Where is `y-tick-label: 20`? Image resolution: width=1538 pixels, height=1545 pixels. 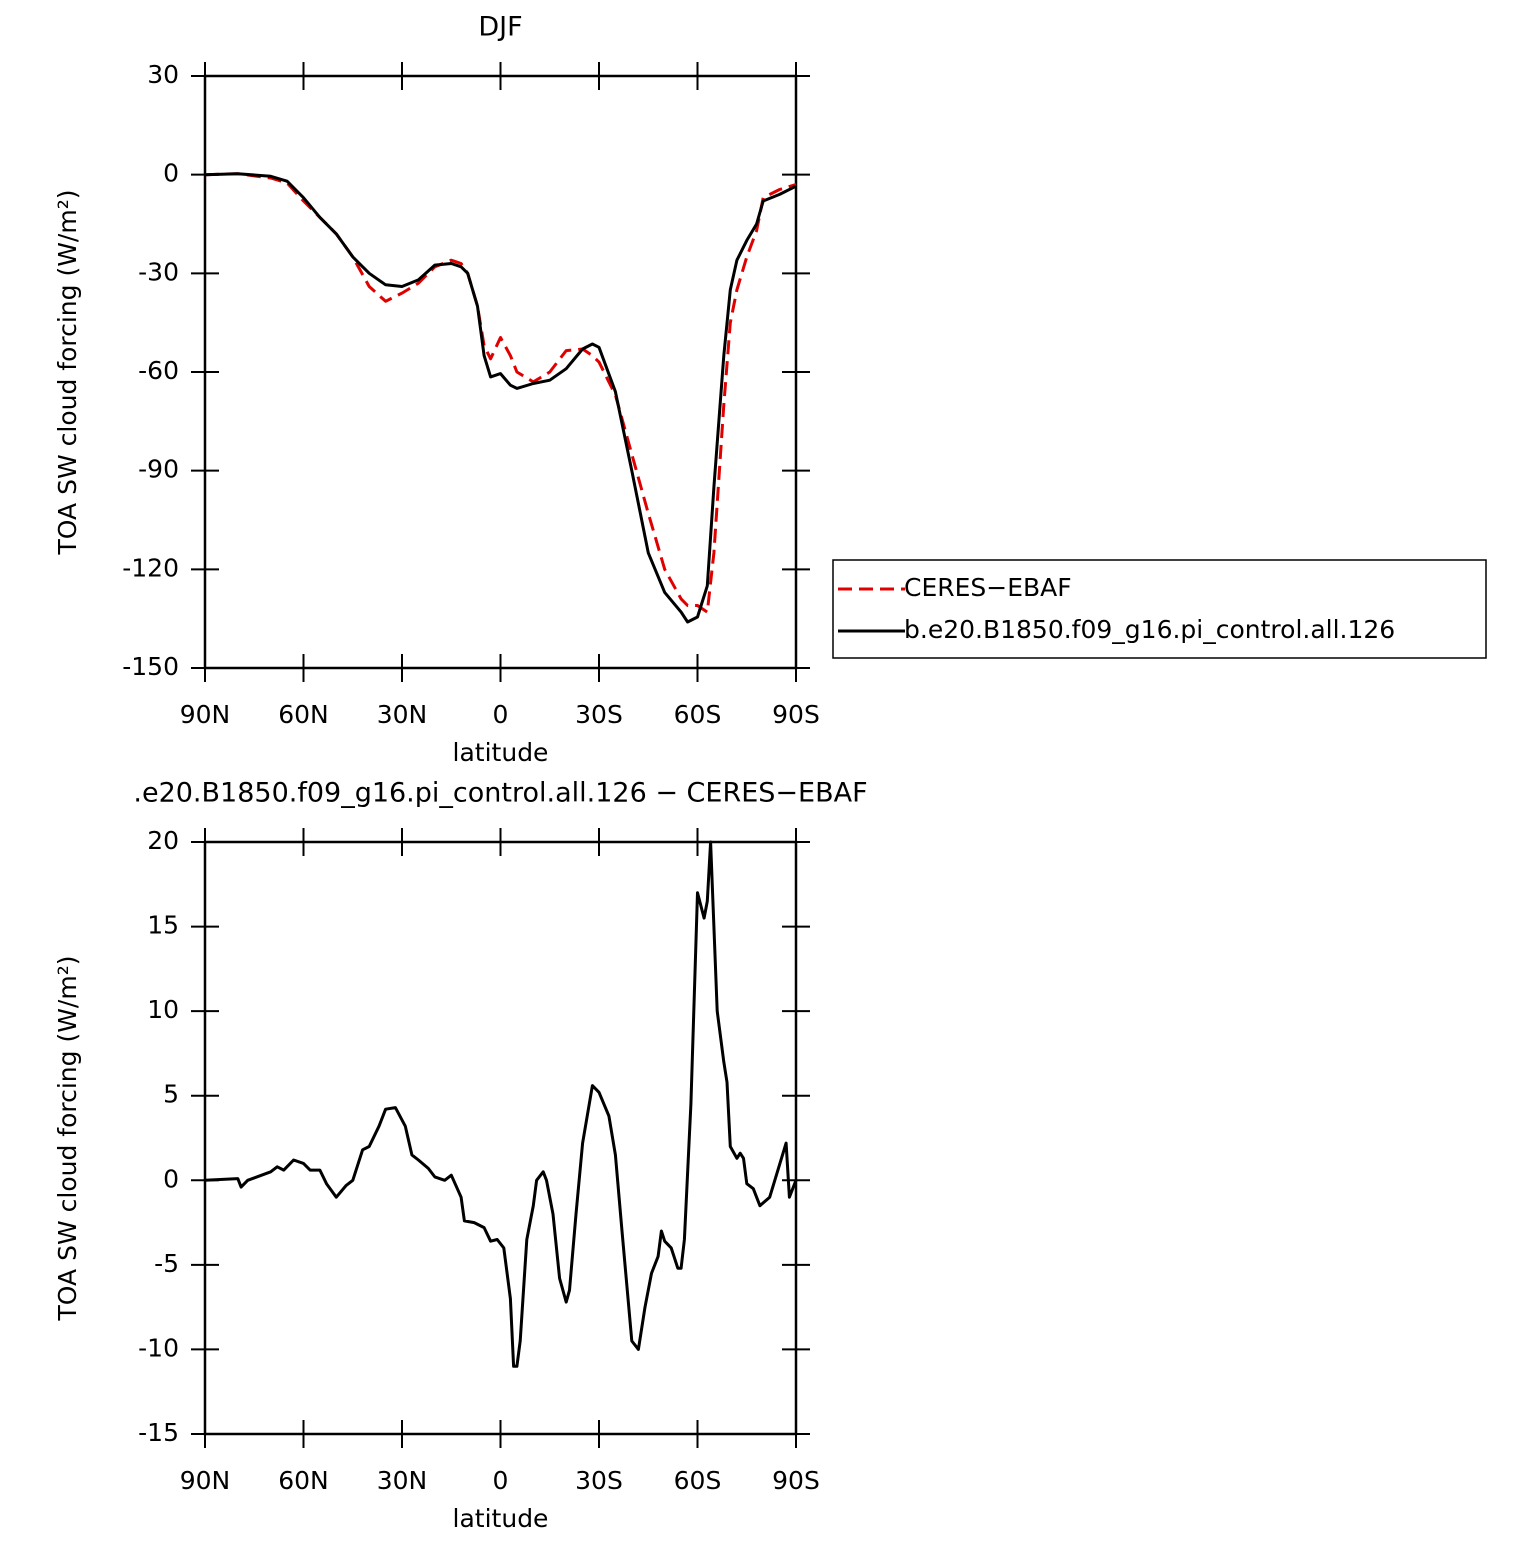 y-tick-label: 20 is located at coordinates (163, 840).